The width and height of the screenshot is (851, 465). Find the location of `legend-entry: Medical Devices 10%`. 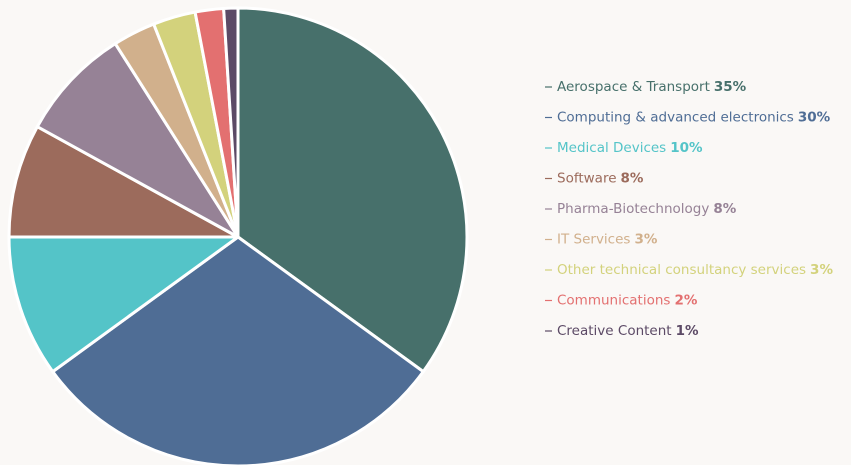

legend-entry: Medical Devices 10% is located at coordinates (630, 148).